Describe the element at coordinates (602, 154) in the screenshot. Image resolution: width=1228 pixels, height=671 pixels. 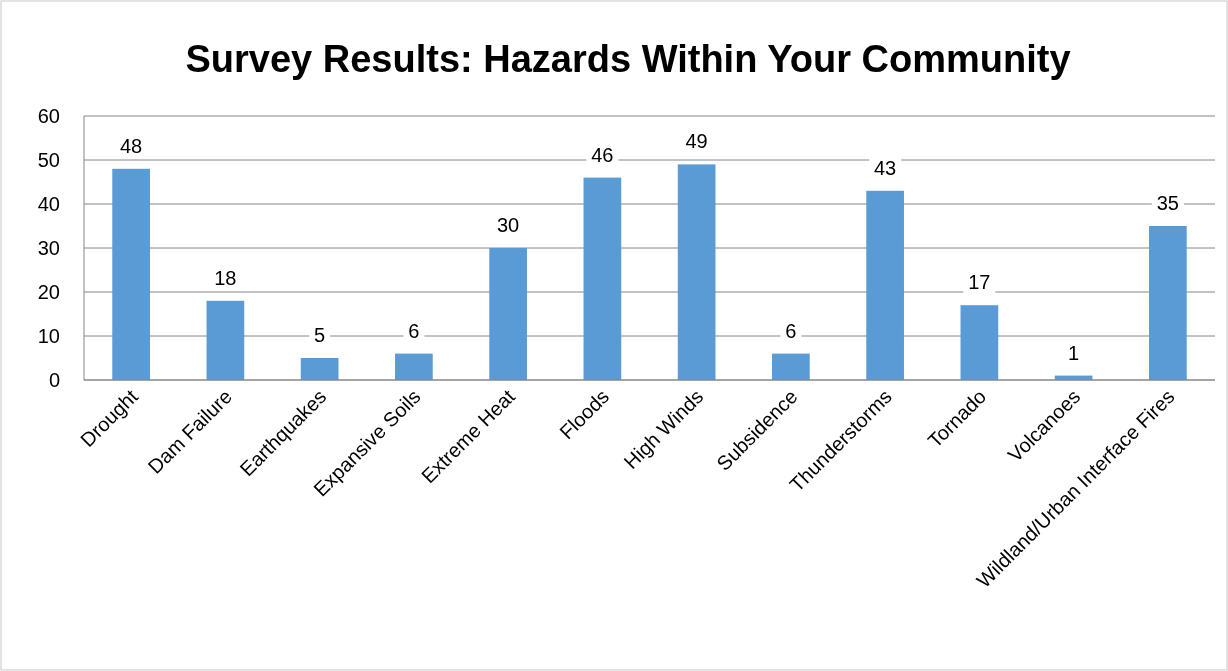
I see `data-label: 46` at that location.